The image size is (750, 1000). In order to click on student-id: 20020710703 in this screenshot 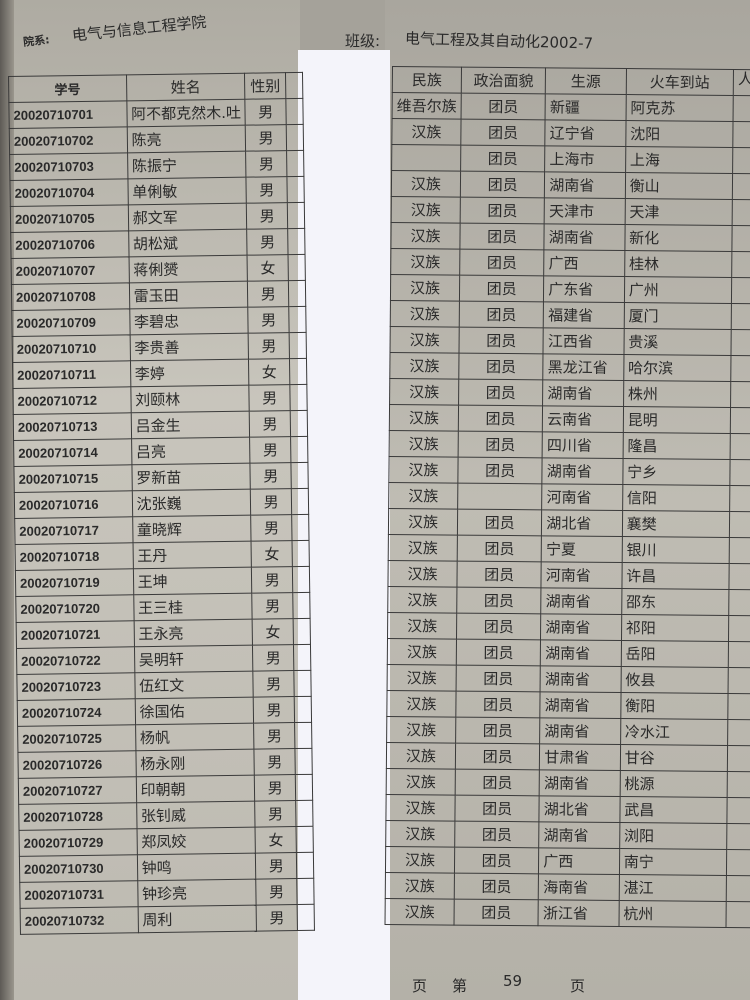, I will do `click(68, 166)`.